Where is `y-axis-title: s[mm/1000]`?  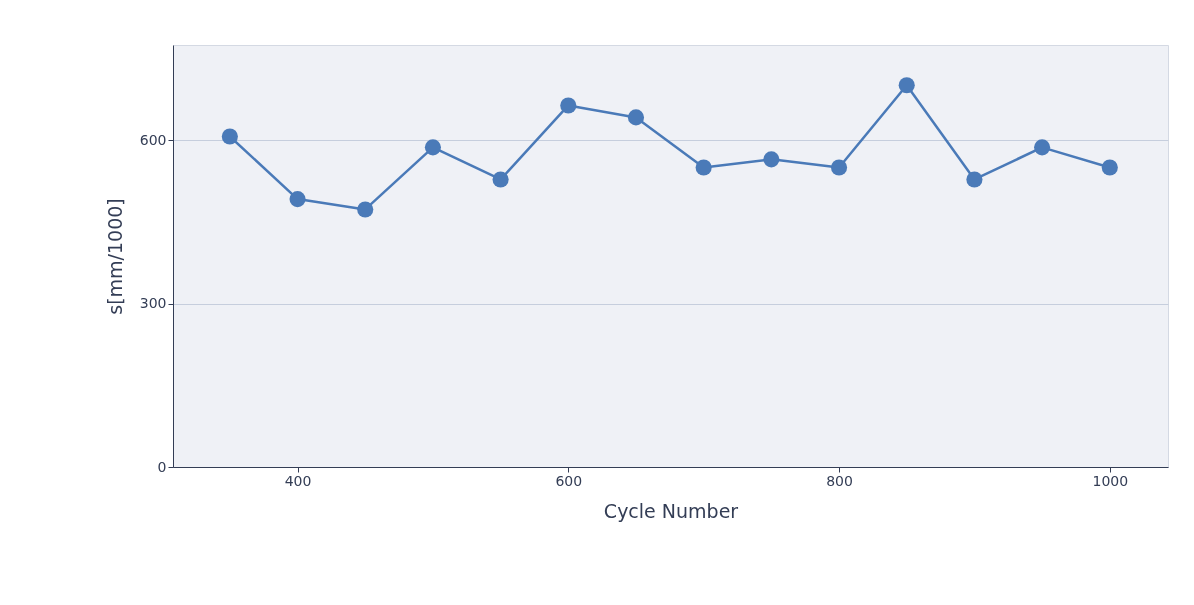 y-axis-title: s[mm/1000] is located at coordinates (114, 256).